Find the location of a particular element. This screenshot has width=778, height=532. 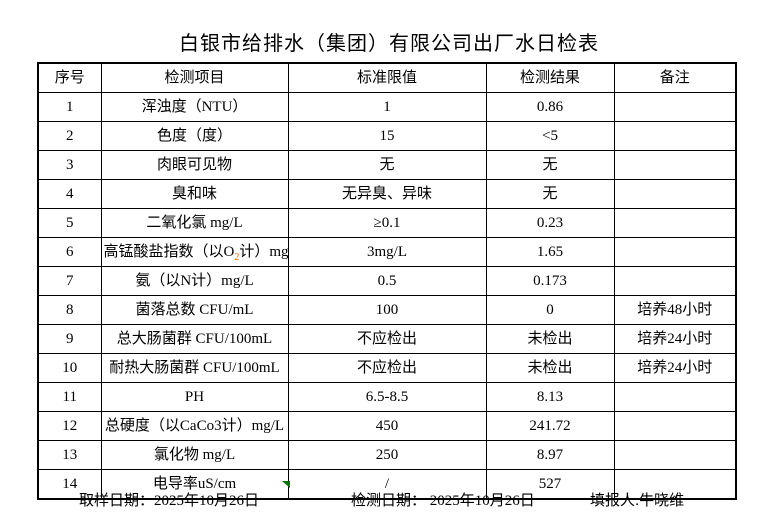

standard-limit-cell: 1 is located at coordinates (387, 107).